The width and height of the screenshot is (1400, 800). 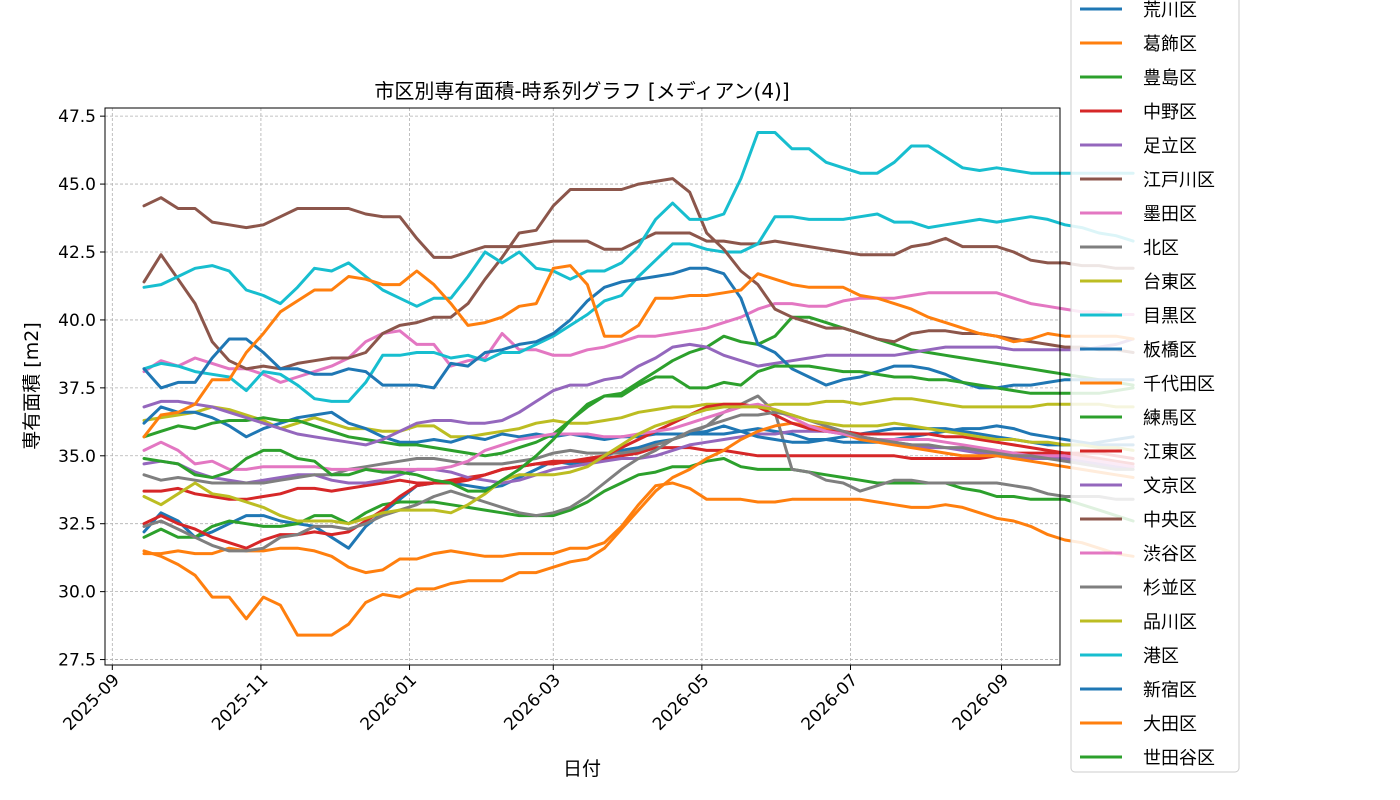 What do you see at coordinates (1170, 44) in the screenshot?
I see `legend-entry-label: 葛飾区` at bounding box center [1170, 44].